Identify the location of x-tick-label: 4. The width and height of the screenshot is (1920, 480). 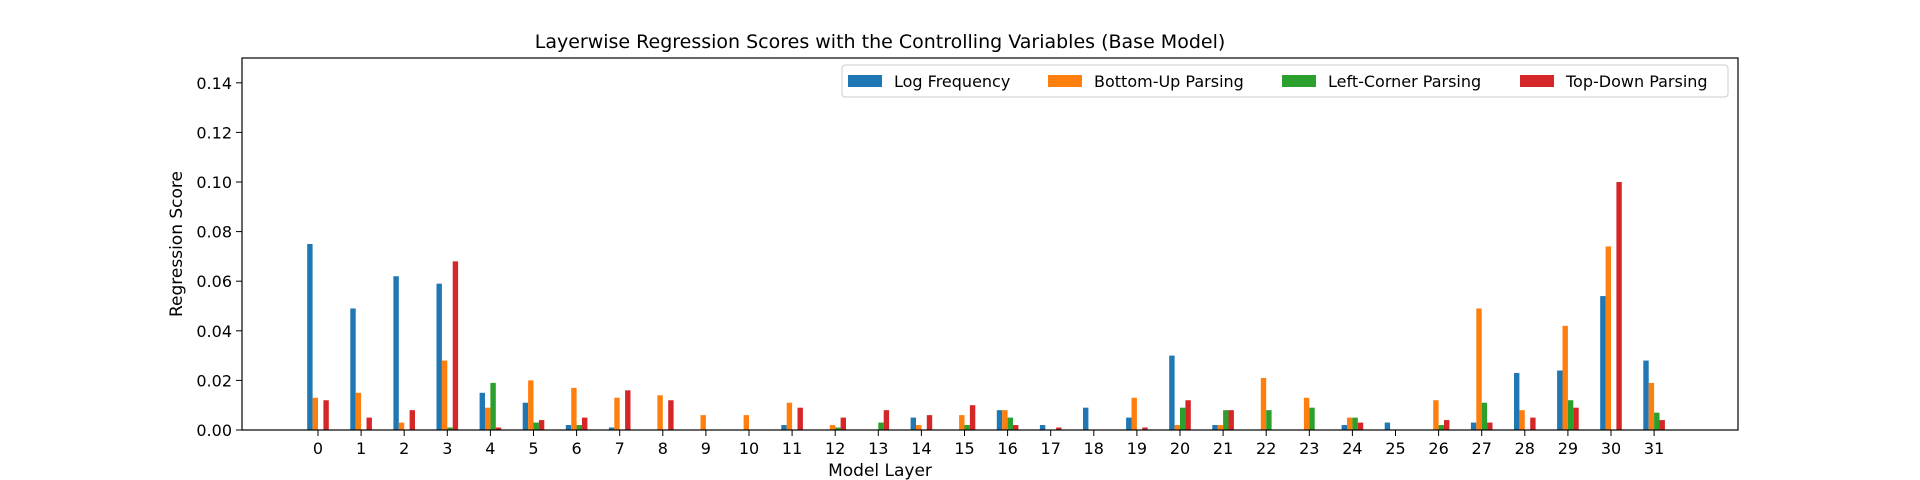
(490, 448).